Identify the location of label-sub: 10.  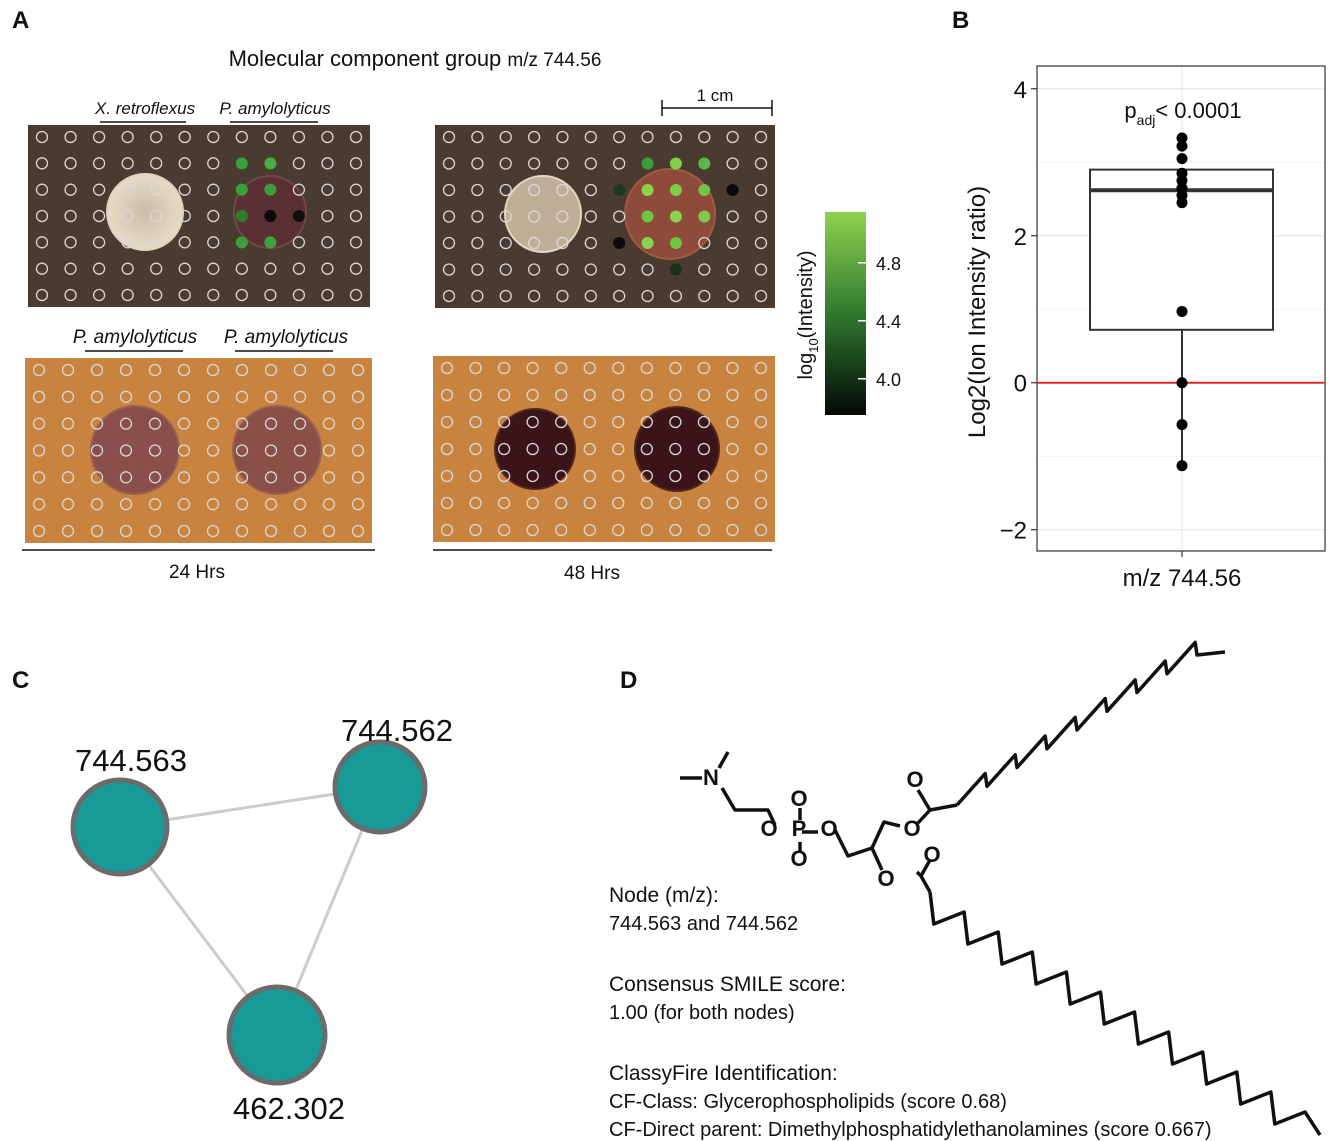
(813, 345).